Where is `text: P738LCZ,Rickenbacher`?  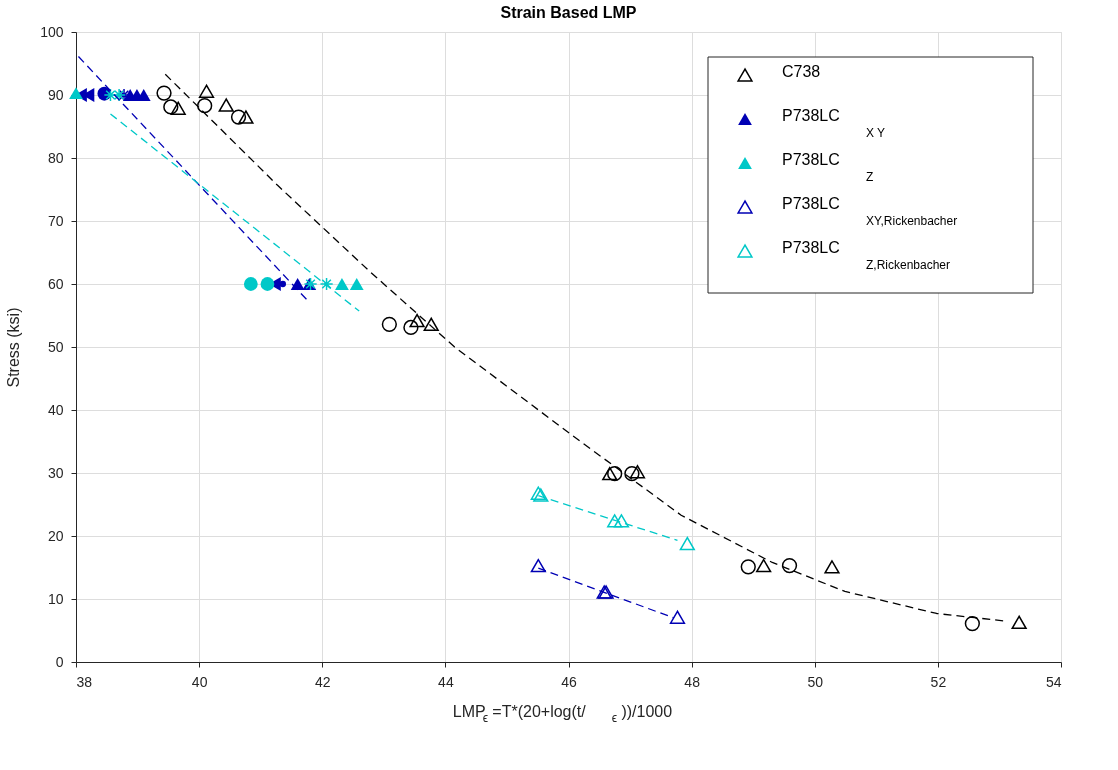
text: P738LCZ,Rickenbacher is located at coordinates (866, 255).